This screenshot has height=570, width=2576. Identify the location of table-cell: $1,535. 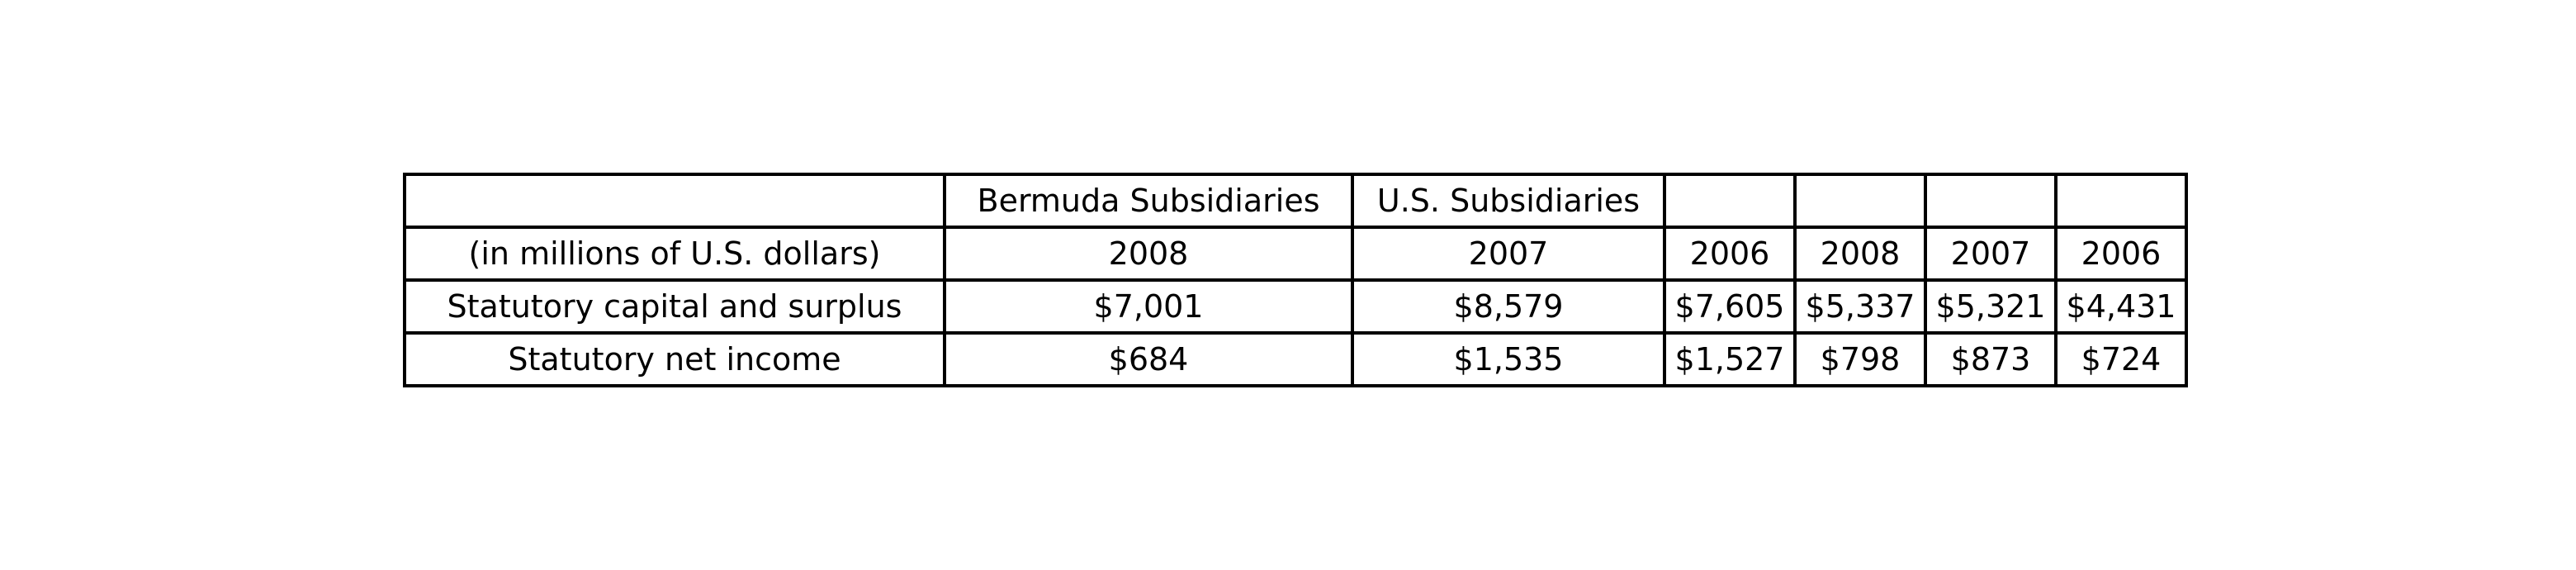
(1508, 359).